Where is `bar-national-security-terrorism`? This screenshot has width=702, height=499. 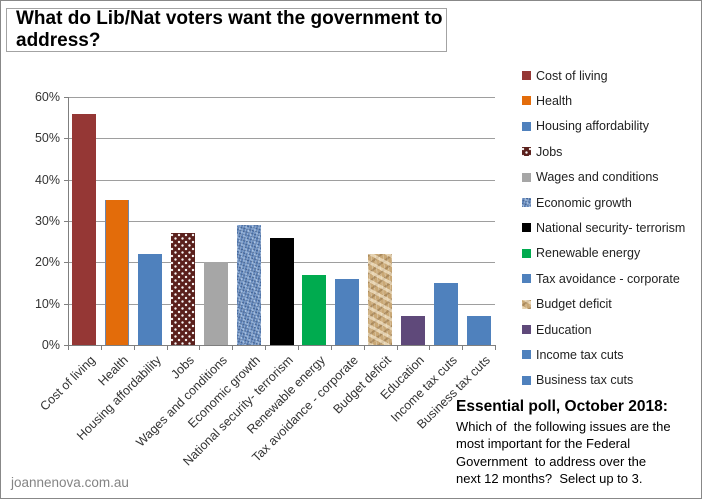
bar-national-security-terrorism is located at coordinates (281, 291).